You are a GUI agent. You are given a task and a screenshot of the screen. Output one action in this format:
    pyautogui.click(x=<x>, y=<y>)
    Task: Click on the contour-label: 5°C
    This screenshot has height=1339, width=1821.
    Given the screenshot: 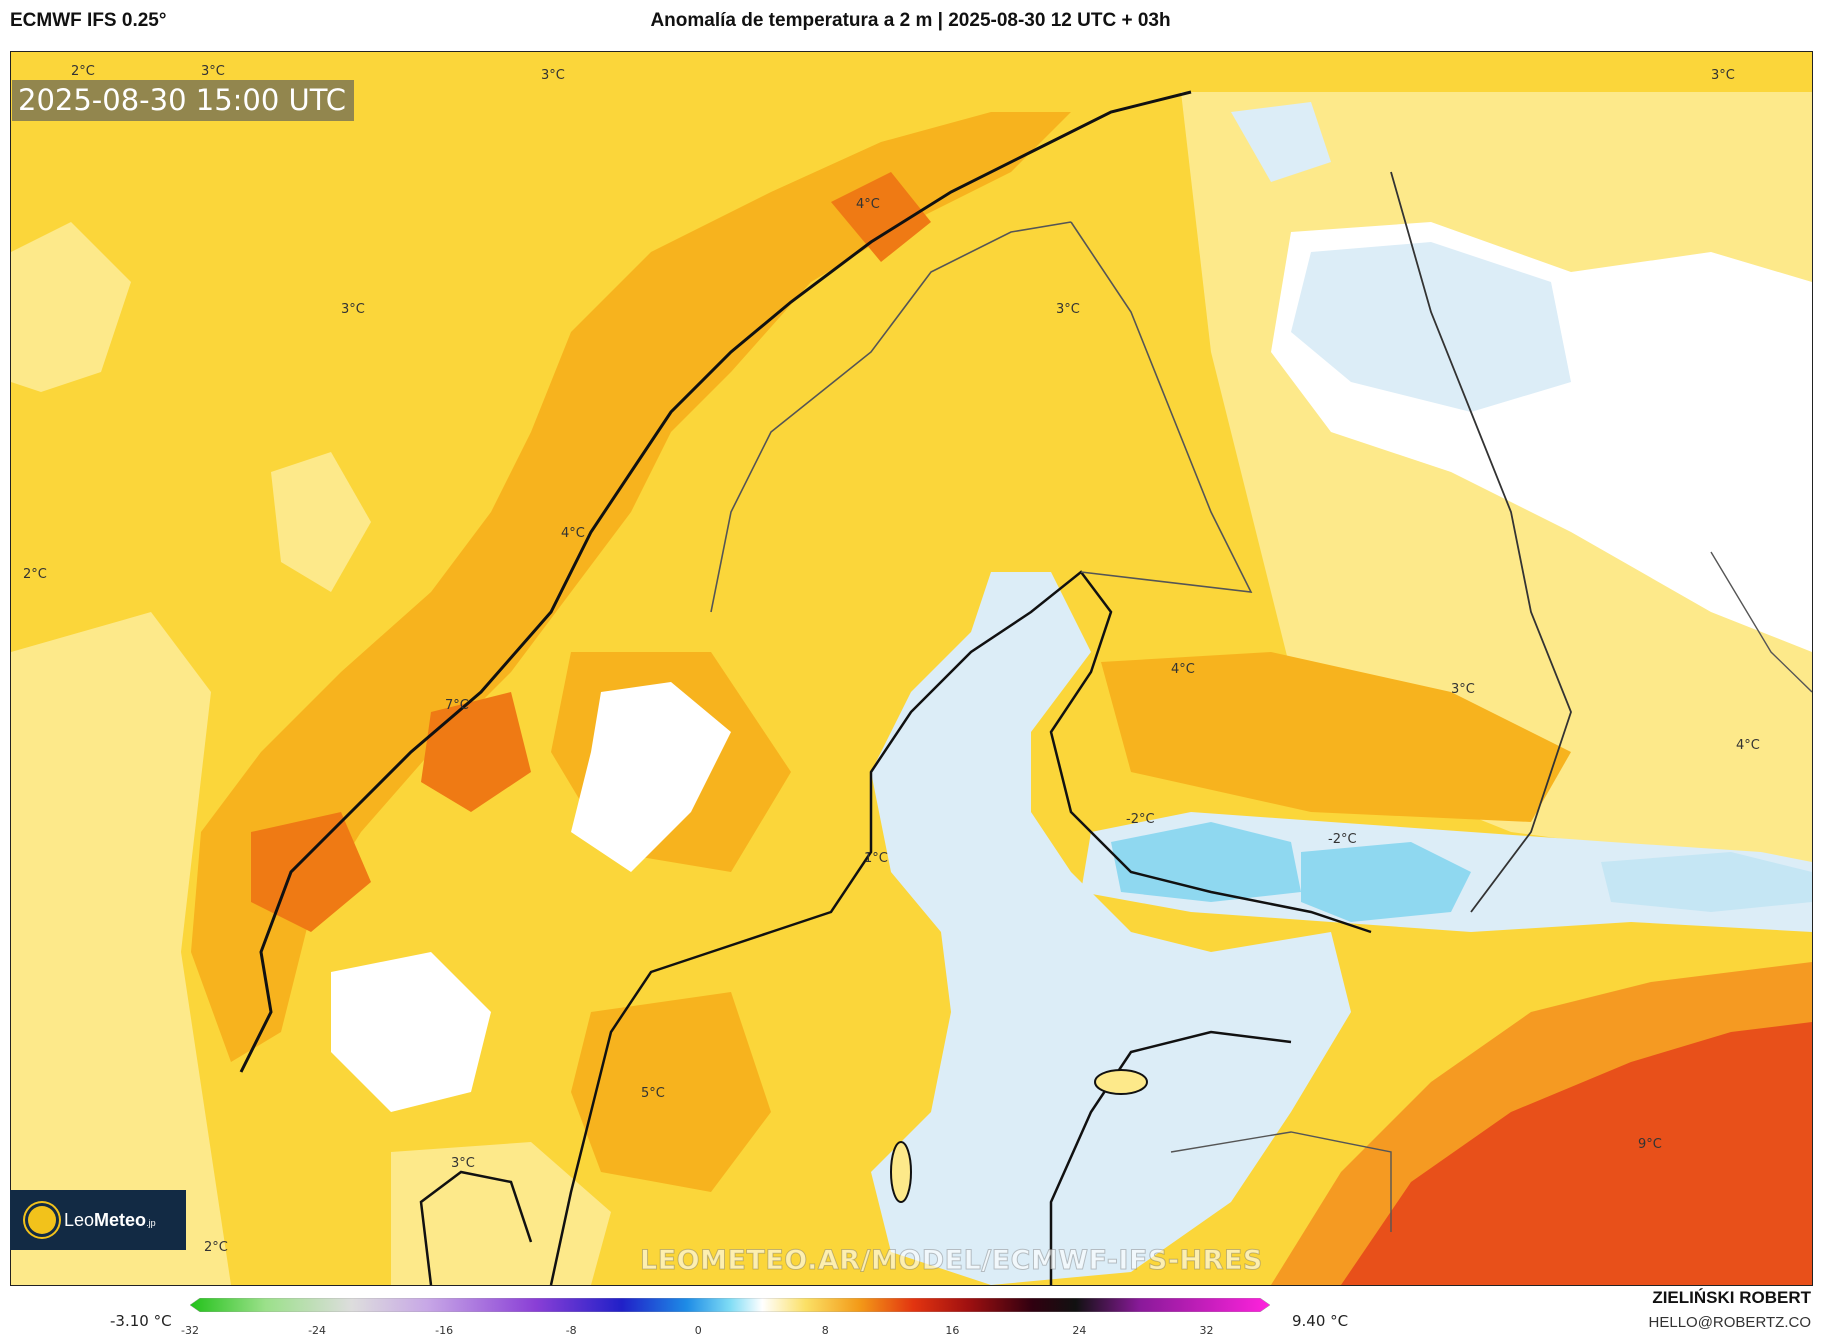 What is the action you would take?
    pyautogui.click(x=653, y=1093)
    